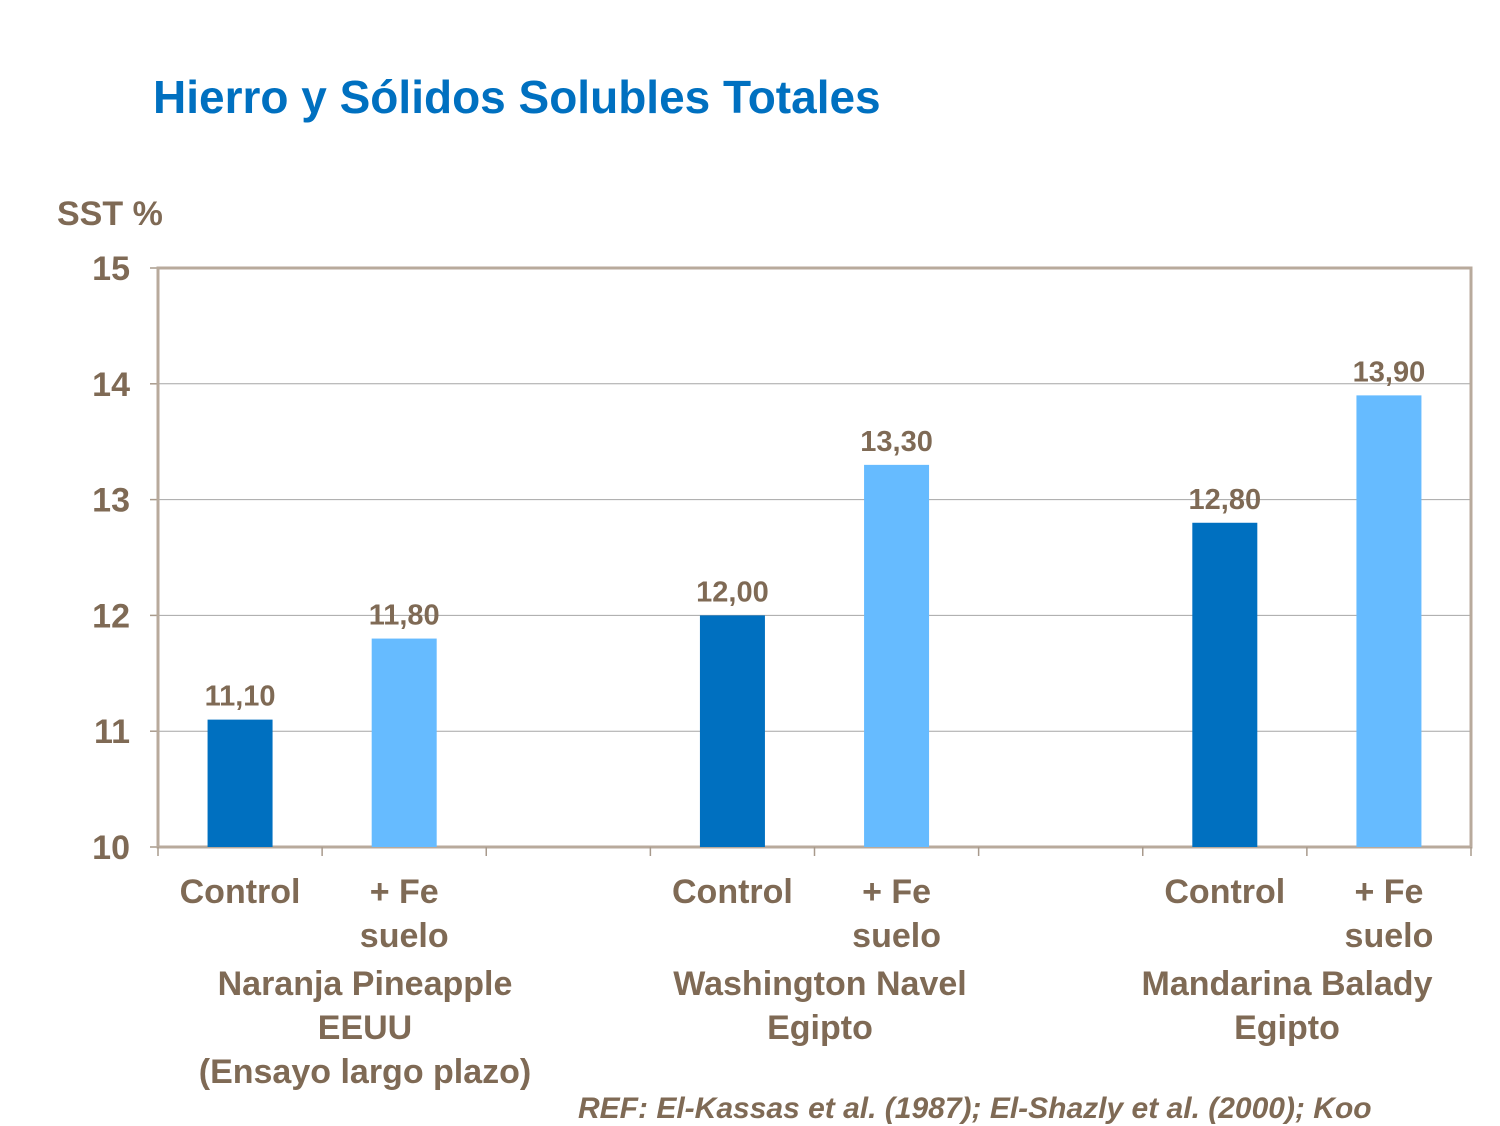  Describe the element at coordinates (820, 1006) in the screenshot. I see `group-label-washington: Washington Navel Egipto` at that location.